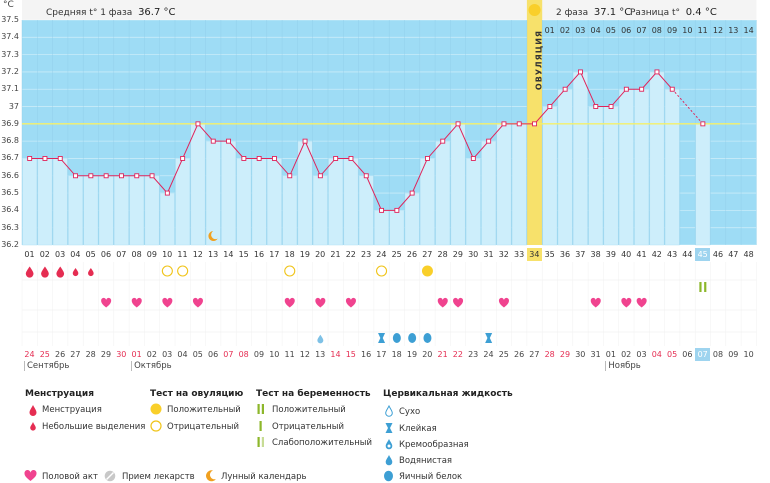 This screenshot has height=483, width=770. I want to click on cycle-day-label: 46, so click(718, 254).